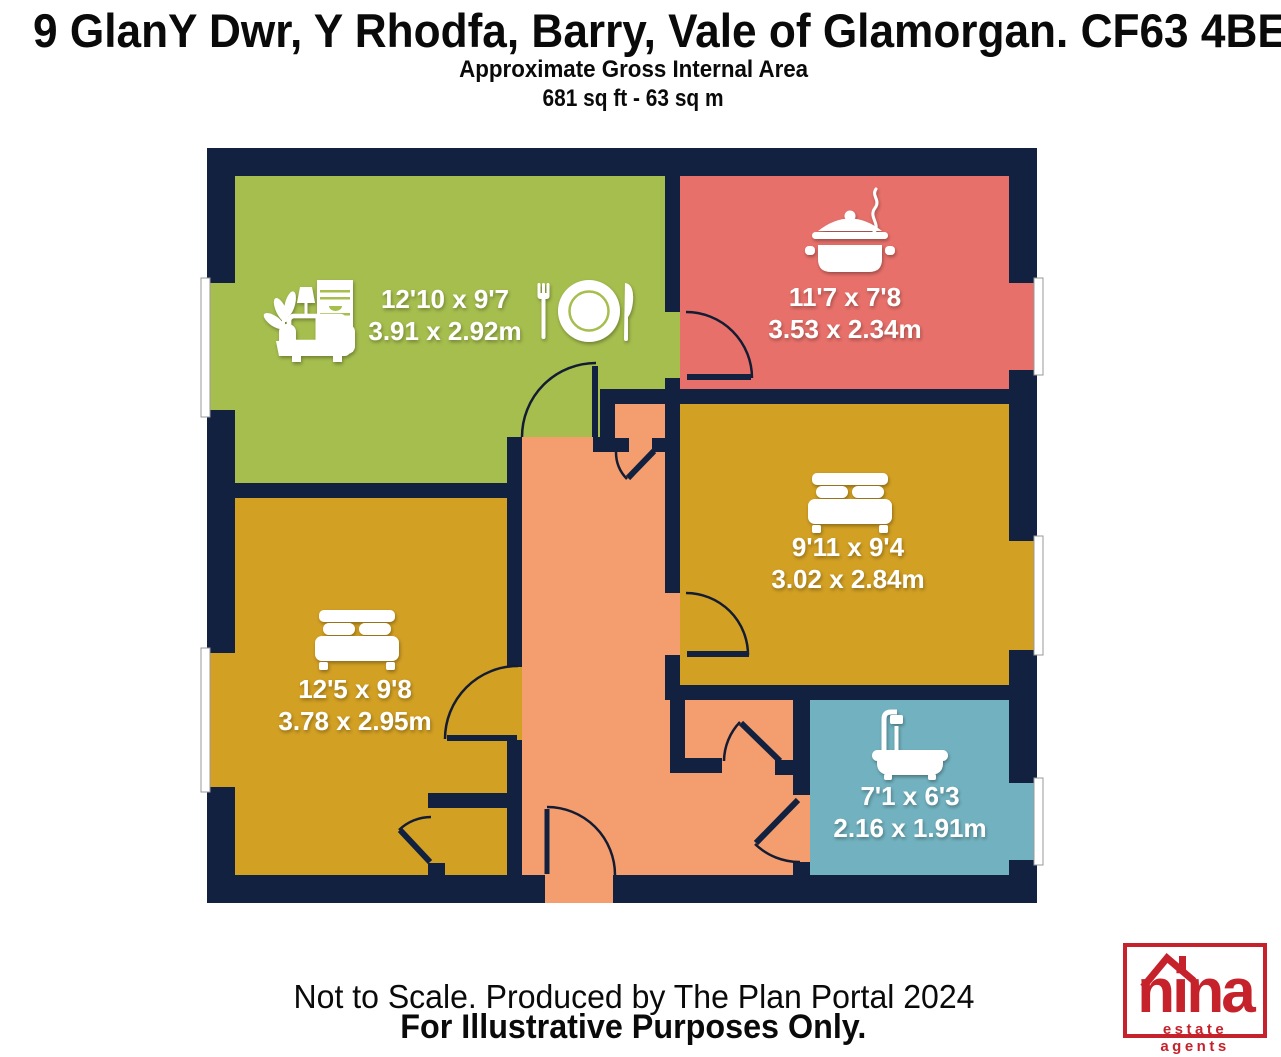 This screenshot has height=1057, width=1281. I want to click on knife-icon, so click(629, 312).